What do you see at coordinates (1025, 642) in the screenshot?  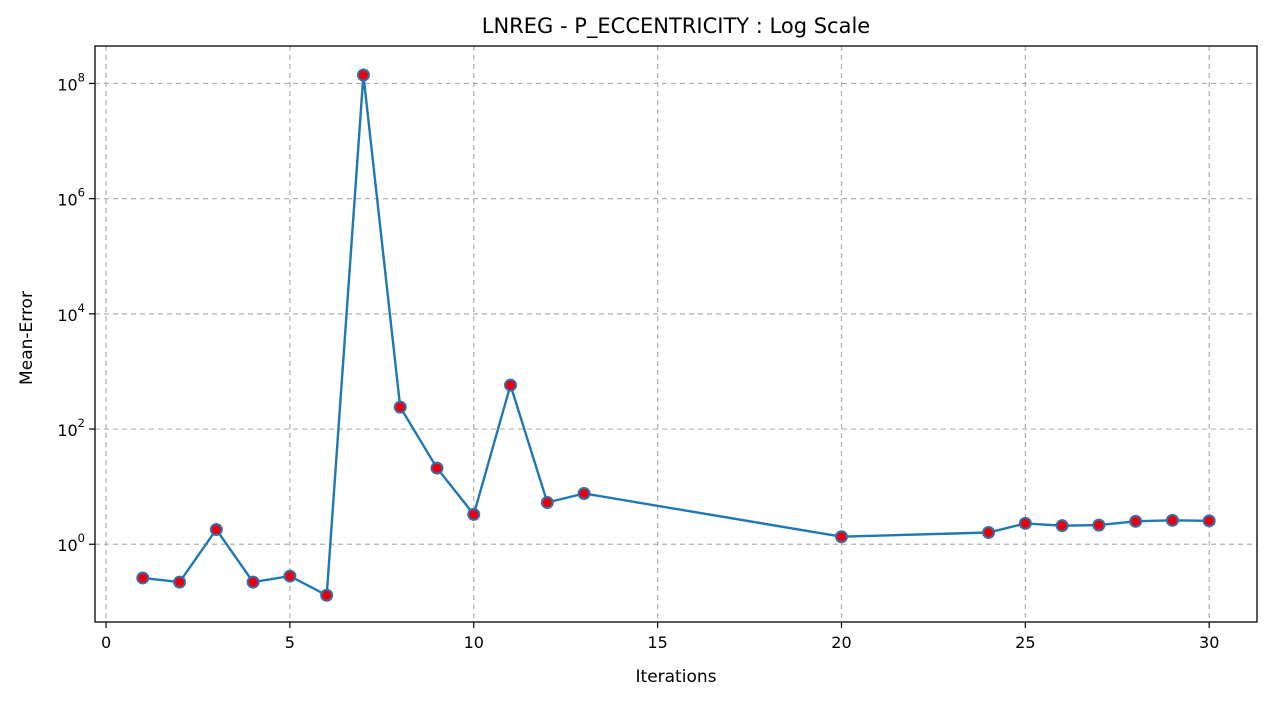 I see `x-tick-label: 25` at bounding box center [1025, 642].